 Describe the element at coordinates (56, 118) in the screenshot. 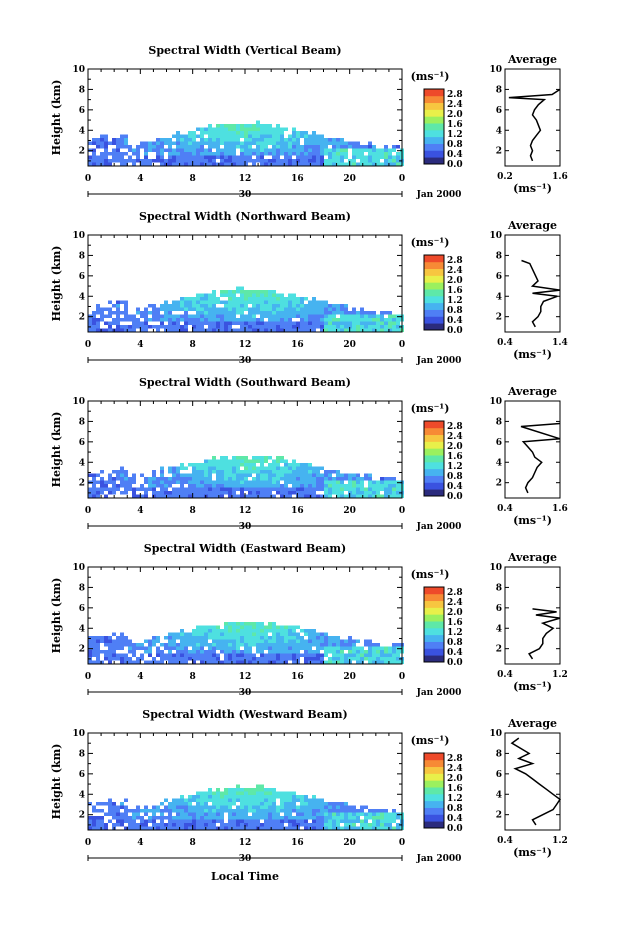

I see `y-axis-label: Height (km)` at that location.